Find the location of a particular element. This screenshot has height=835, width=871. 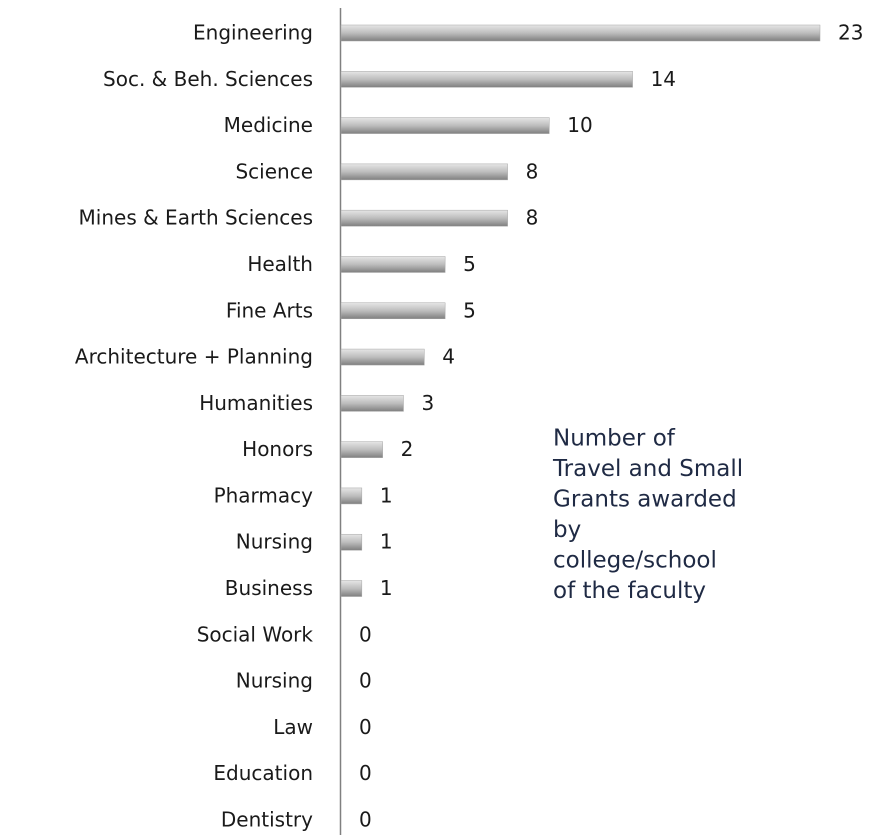

category-label: Business is located at coordinates (269, 588).